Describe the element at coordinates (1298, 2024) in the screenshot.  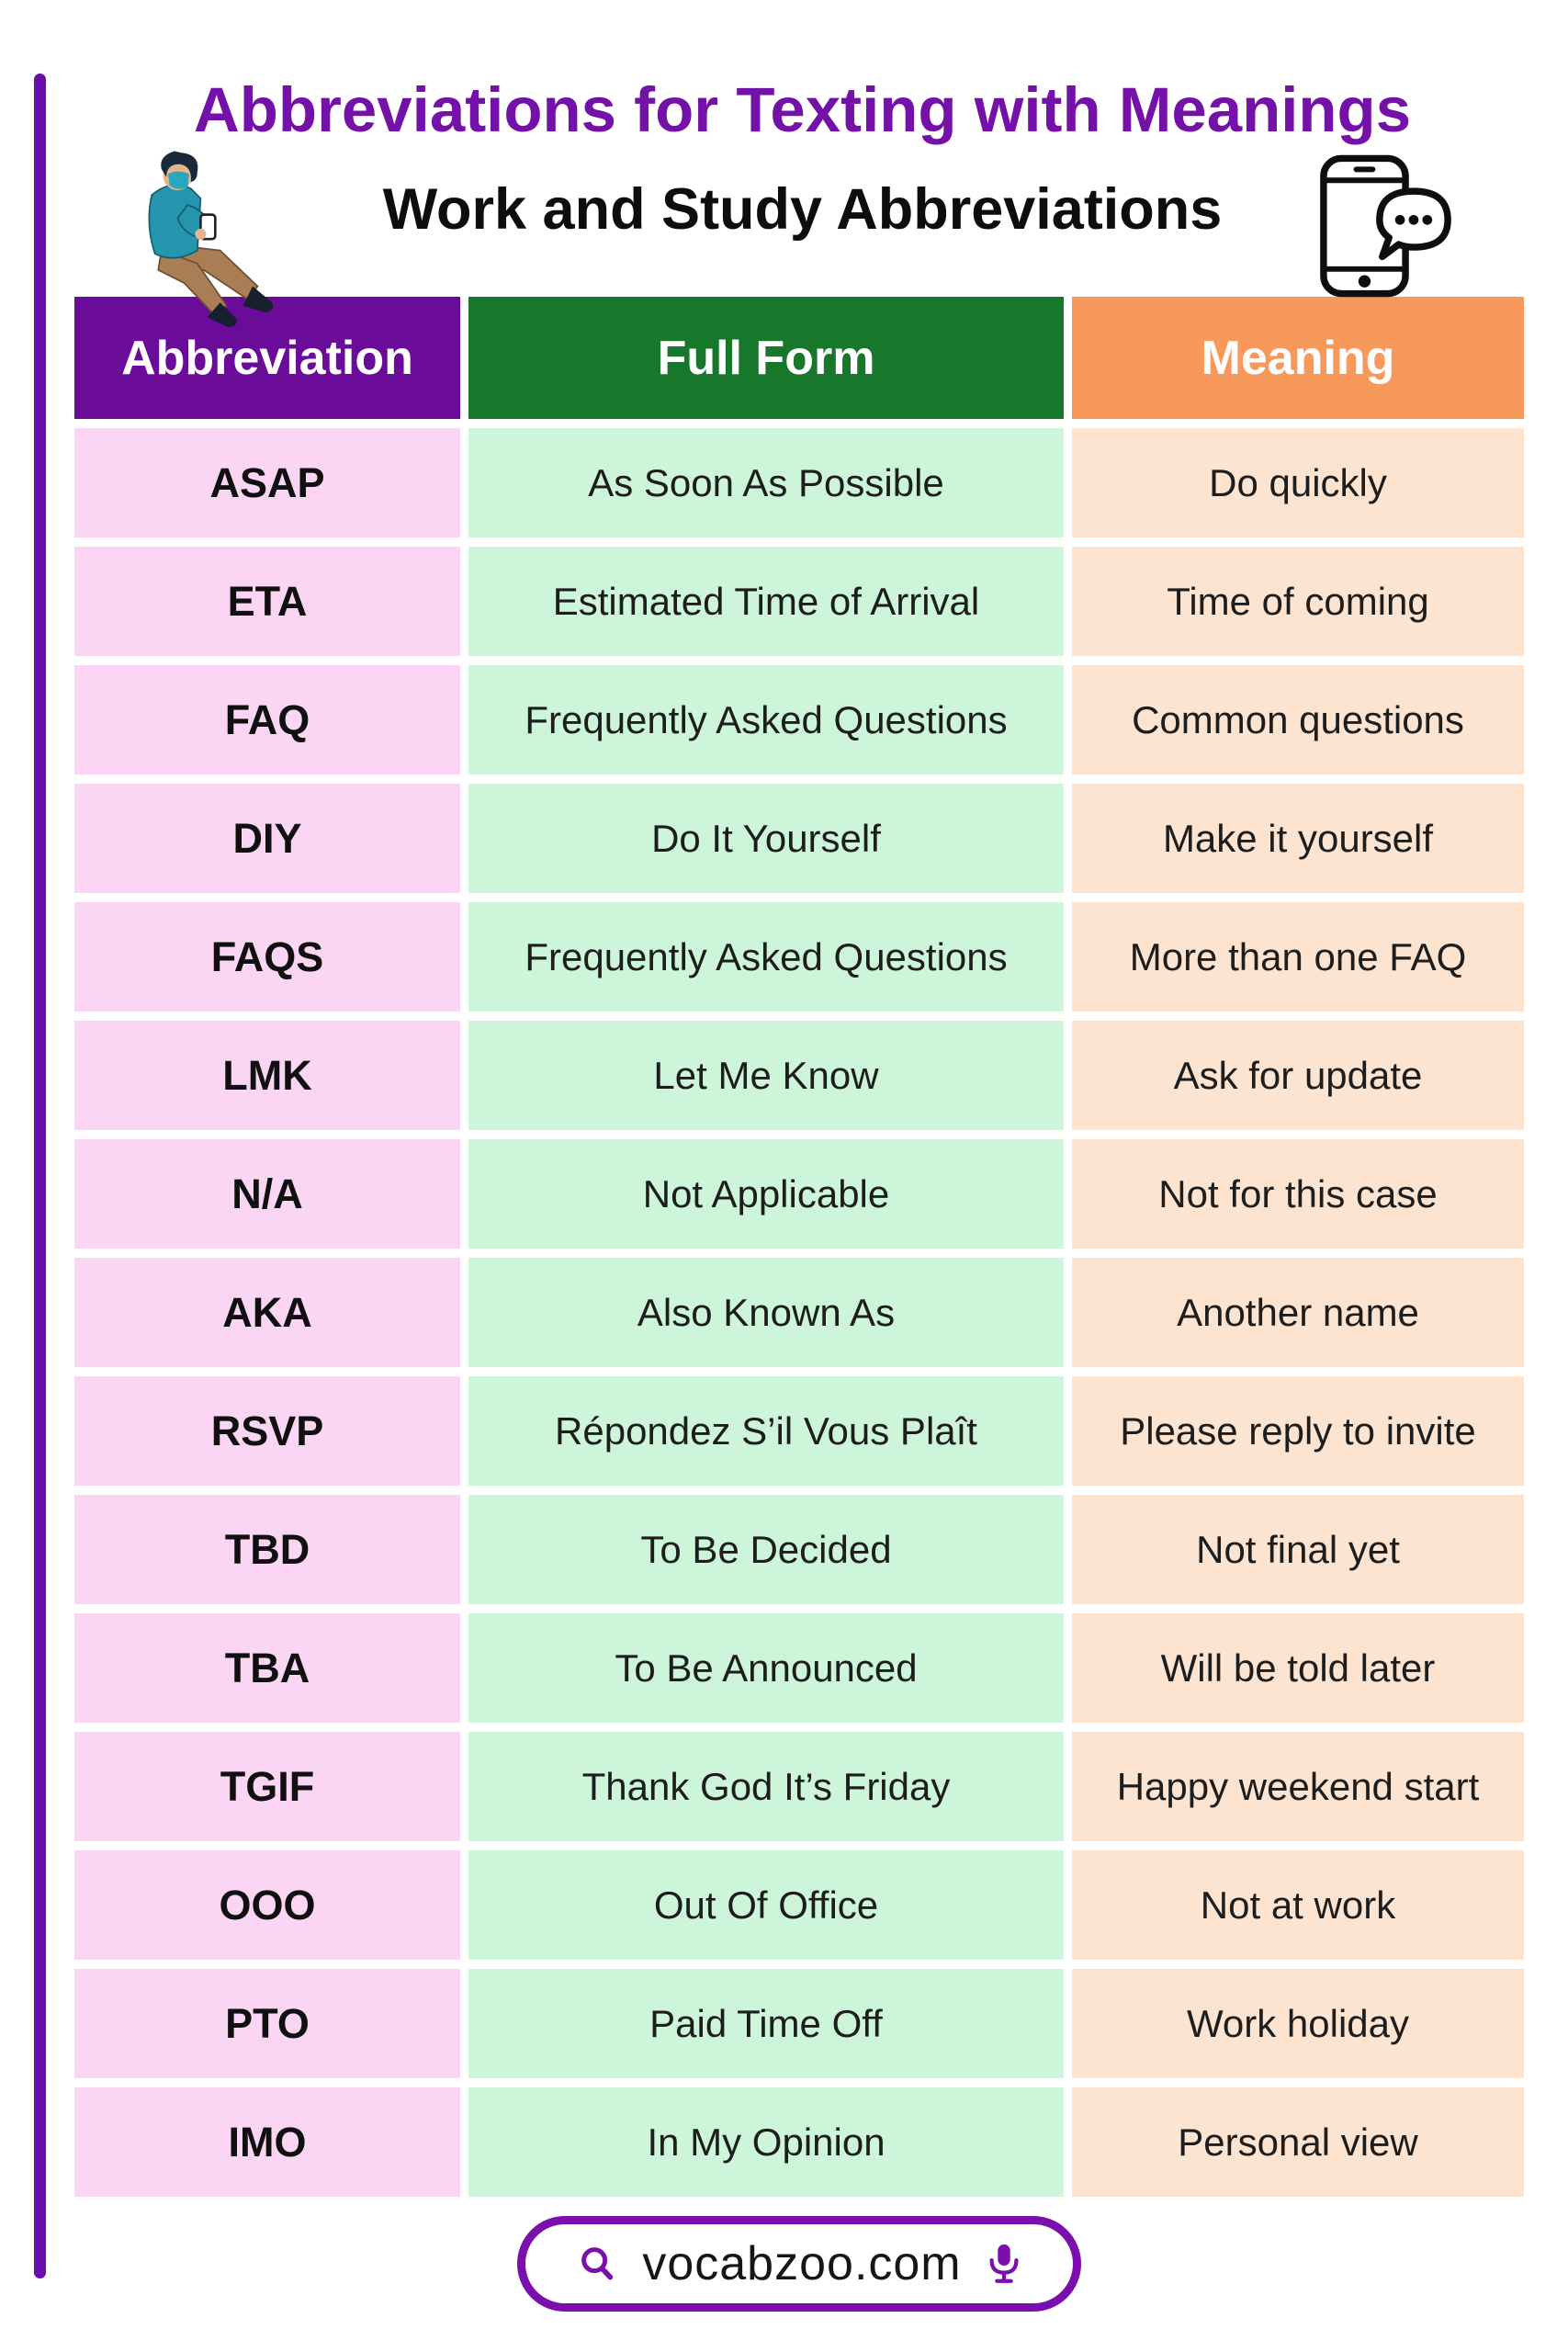
I see `cell-meaning: Work holiday` at that location.